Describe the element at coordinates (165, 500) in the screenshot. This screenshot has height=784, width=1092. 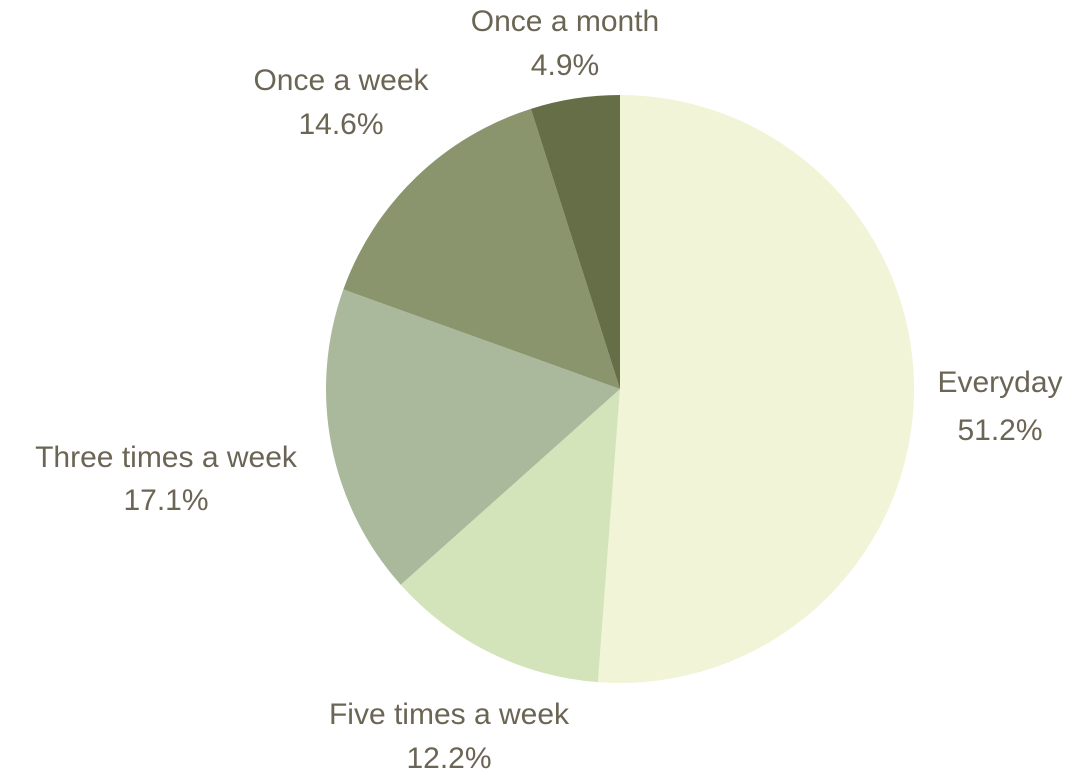
I see `slice-value-three-times-a-week: 17.1%` at that location.